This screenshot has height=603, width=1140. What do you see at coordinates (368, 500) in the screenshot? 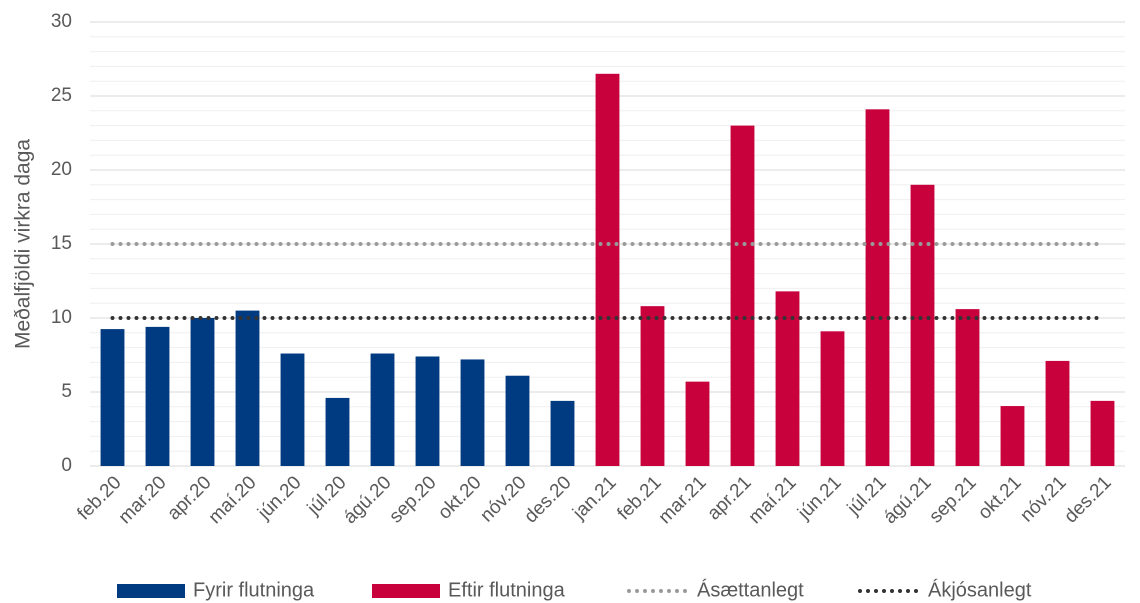
I see `x-tick-label: ágú.20` at bounding box center [368, 500].